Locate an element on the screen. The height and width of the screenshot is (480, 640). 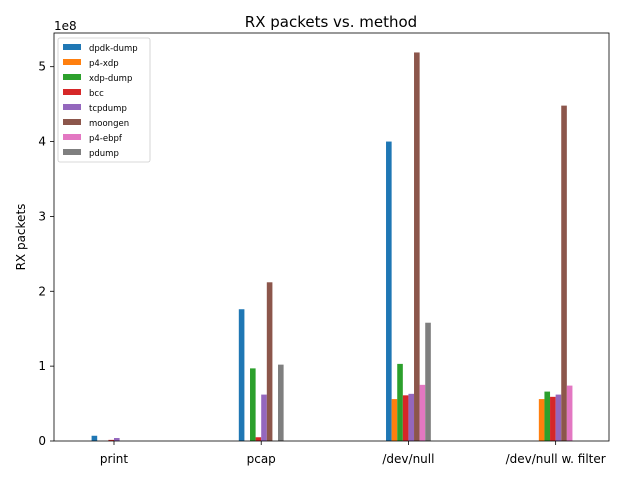
y-tick-label: 5 is located at coordinates (42, 67).